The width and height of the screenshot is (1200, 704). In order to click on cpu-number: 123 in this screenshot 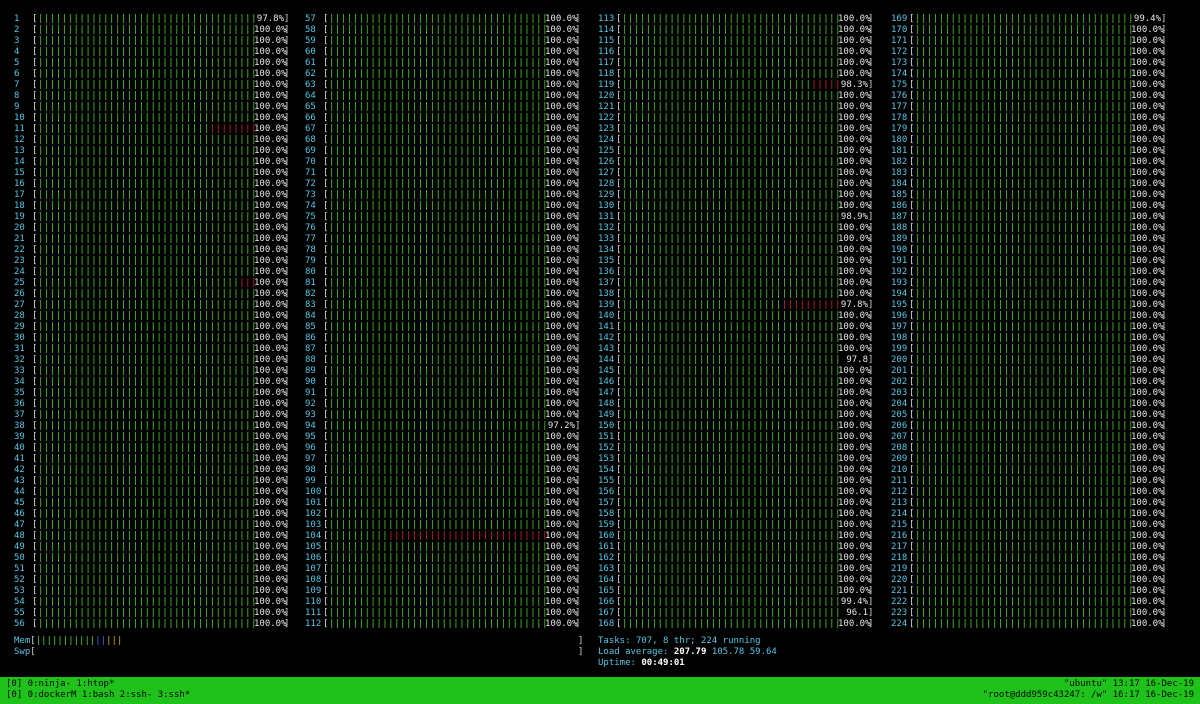, I will do `click(606, 129)`.